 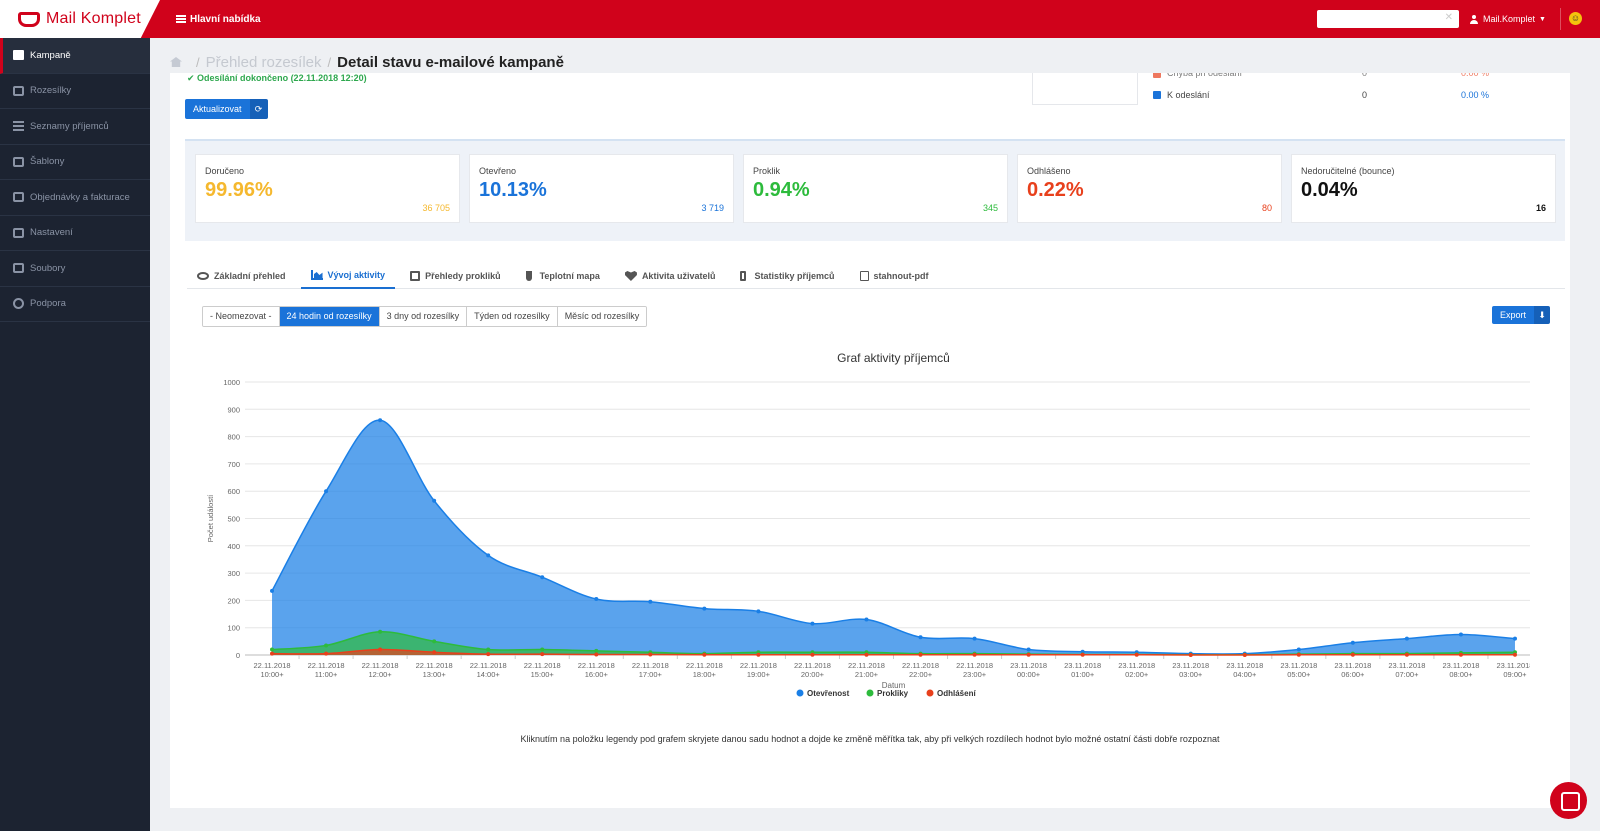 I want to click on breadcrumb-parent: Přehled rozesílek, so click(x=263, y=62).